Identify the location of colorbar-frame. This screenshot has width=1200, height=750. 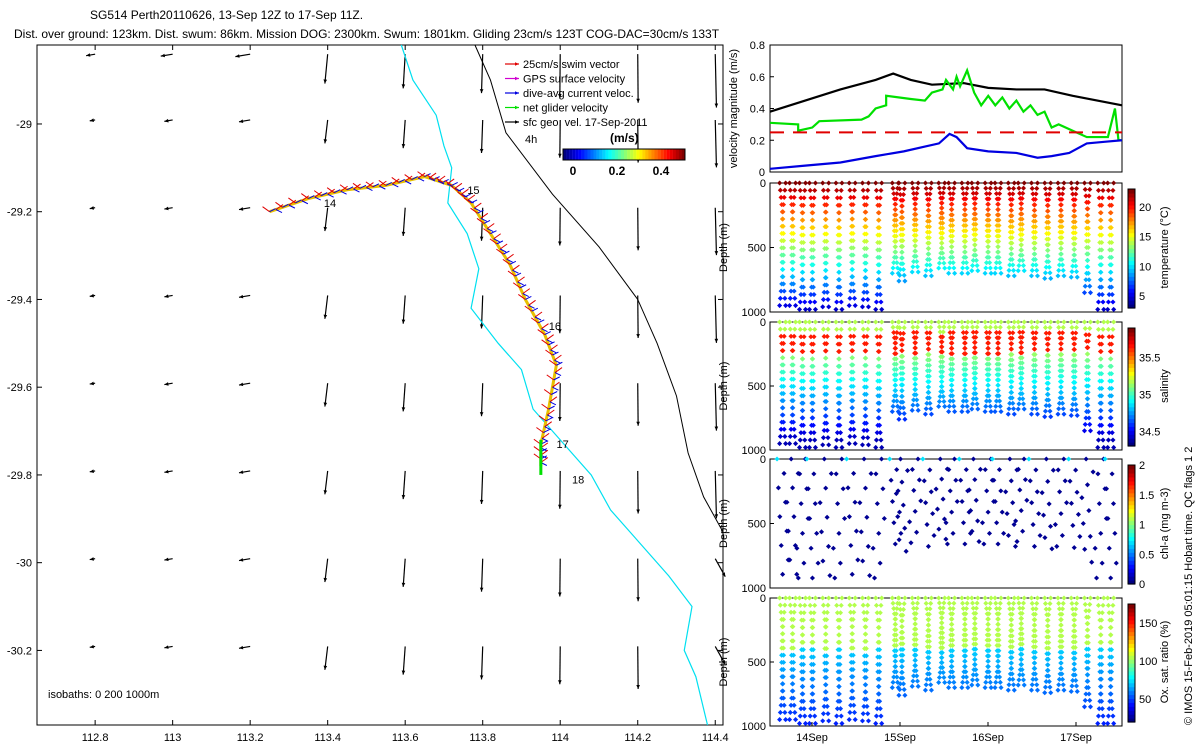
(624, 154).